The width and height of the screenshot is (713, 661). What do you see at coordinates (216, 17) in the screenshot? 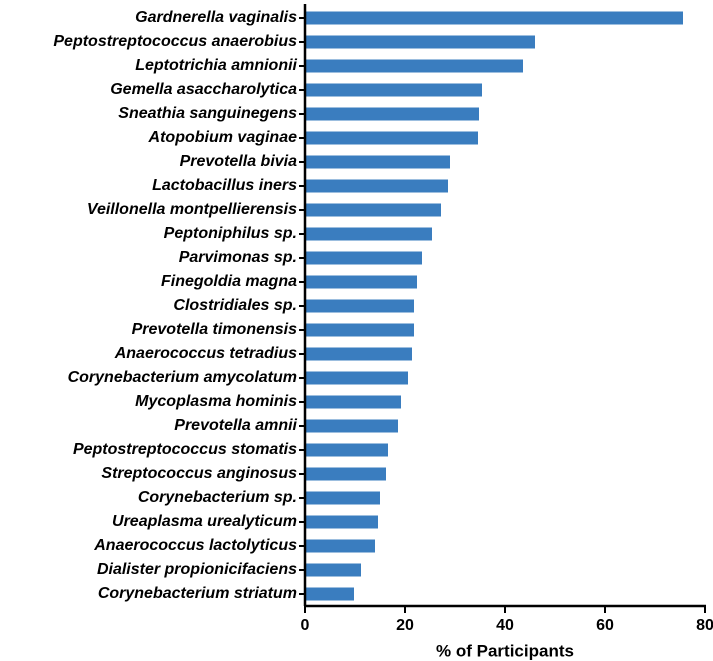
I see `y-tick-label: Gardnerella vaginalis` at bounding box center [216, 17].